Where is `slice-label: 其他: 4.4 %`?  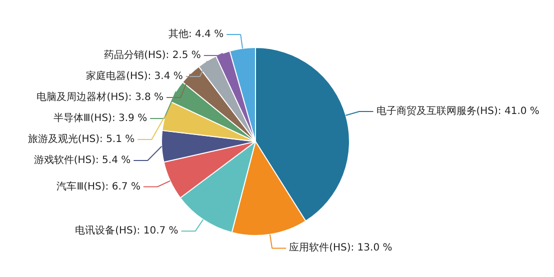 slice-label: 其他: 4.4 % is located at coordinates (196, 34).